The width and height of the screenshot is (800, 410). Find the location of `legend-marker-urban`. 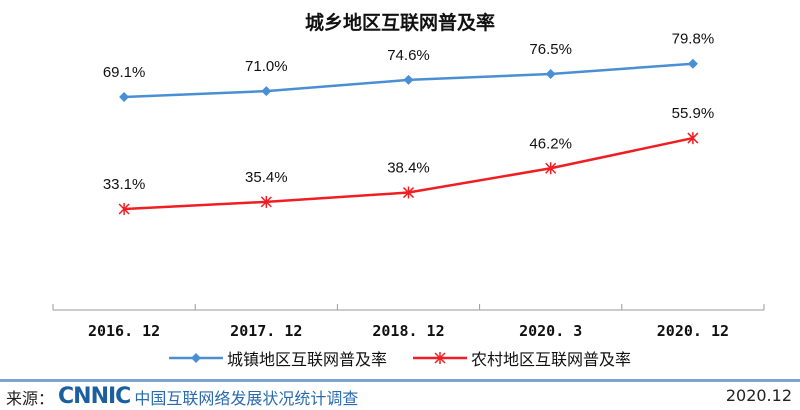

legend-marker-urban is located at coordinates (195, 358).